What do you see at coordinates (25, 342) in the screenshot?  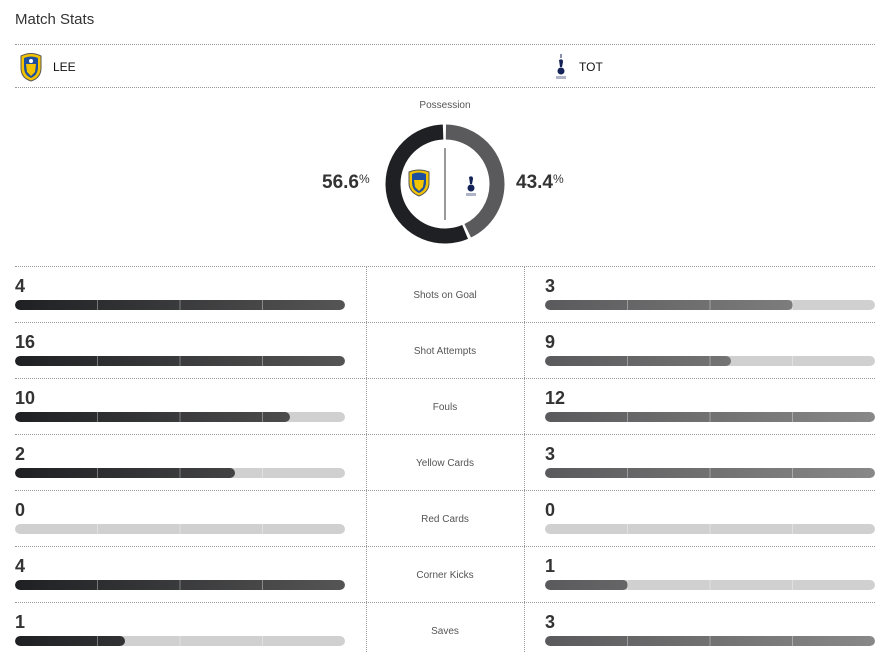 I see `home-stat-value: 16` at bounding box center [25, 342].